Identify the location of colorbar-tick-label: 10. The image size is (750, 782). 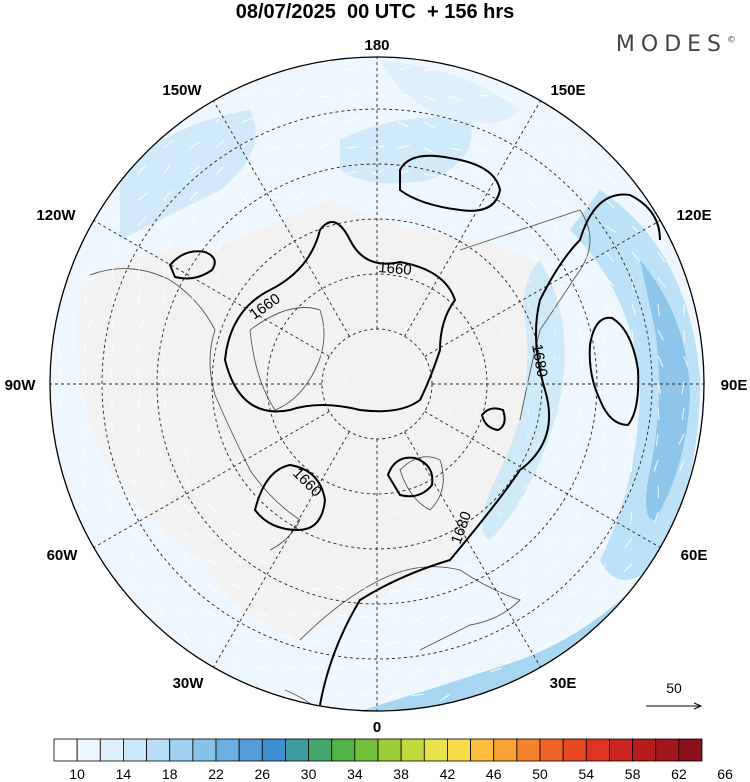
(77, 774).